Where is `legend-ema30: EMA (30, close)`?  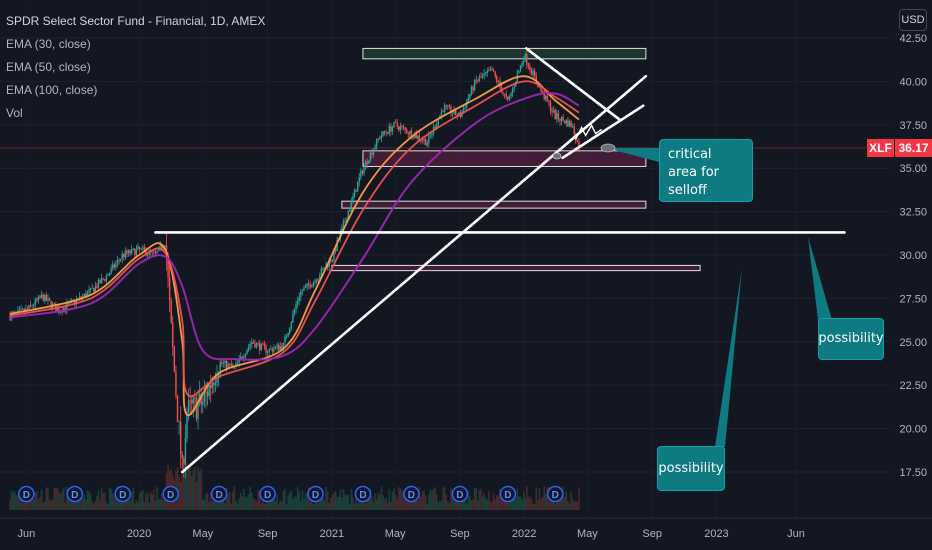 legend-ema30: EMA (30, close) is located at coordinates (48, 44).